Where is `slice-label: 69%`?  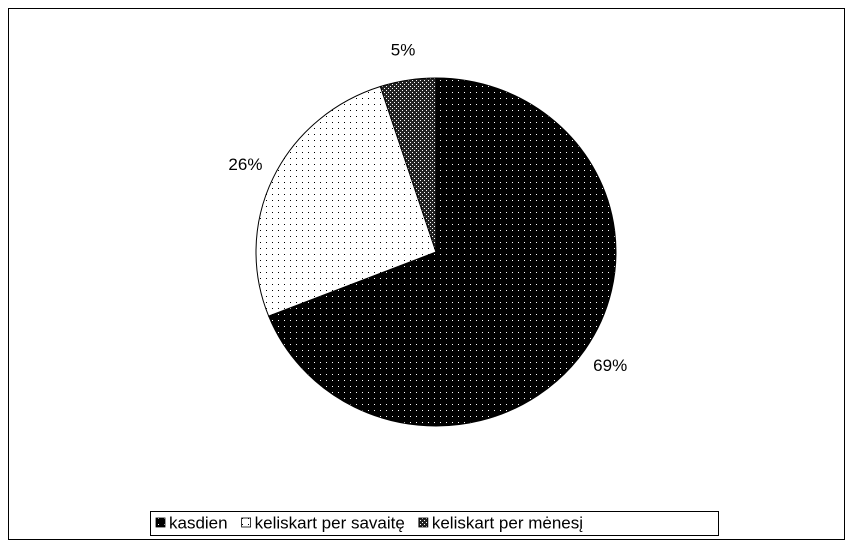 slice-label: 69% is located at coordinates (610, 365).